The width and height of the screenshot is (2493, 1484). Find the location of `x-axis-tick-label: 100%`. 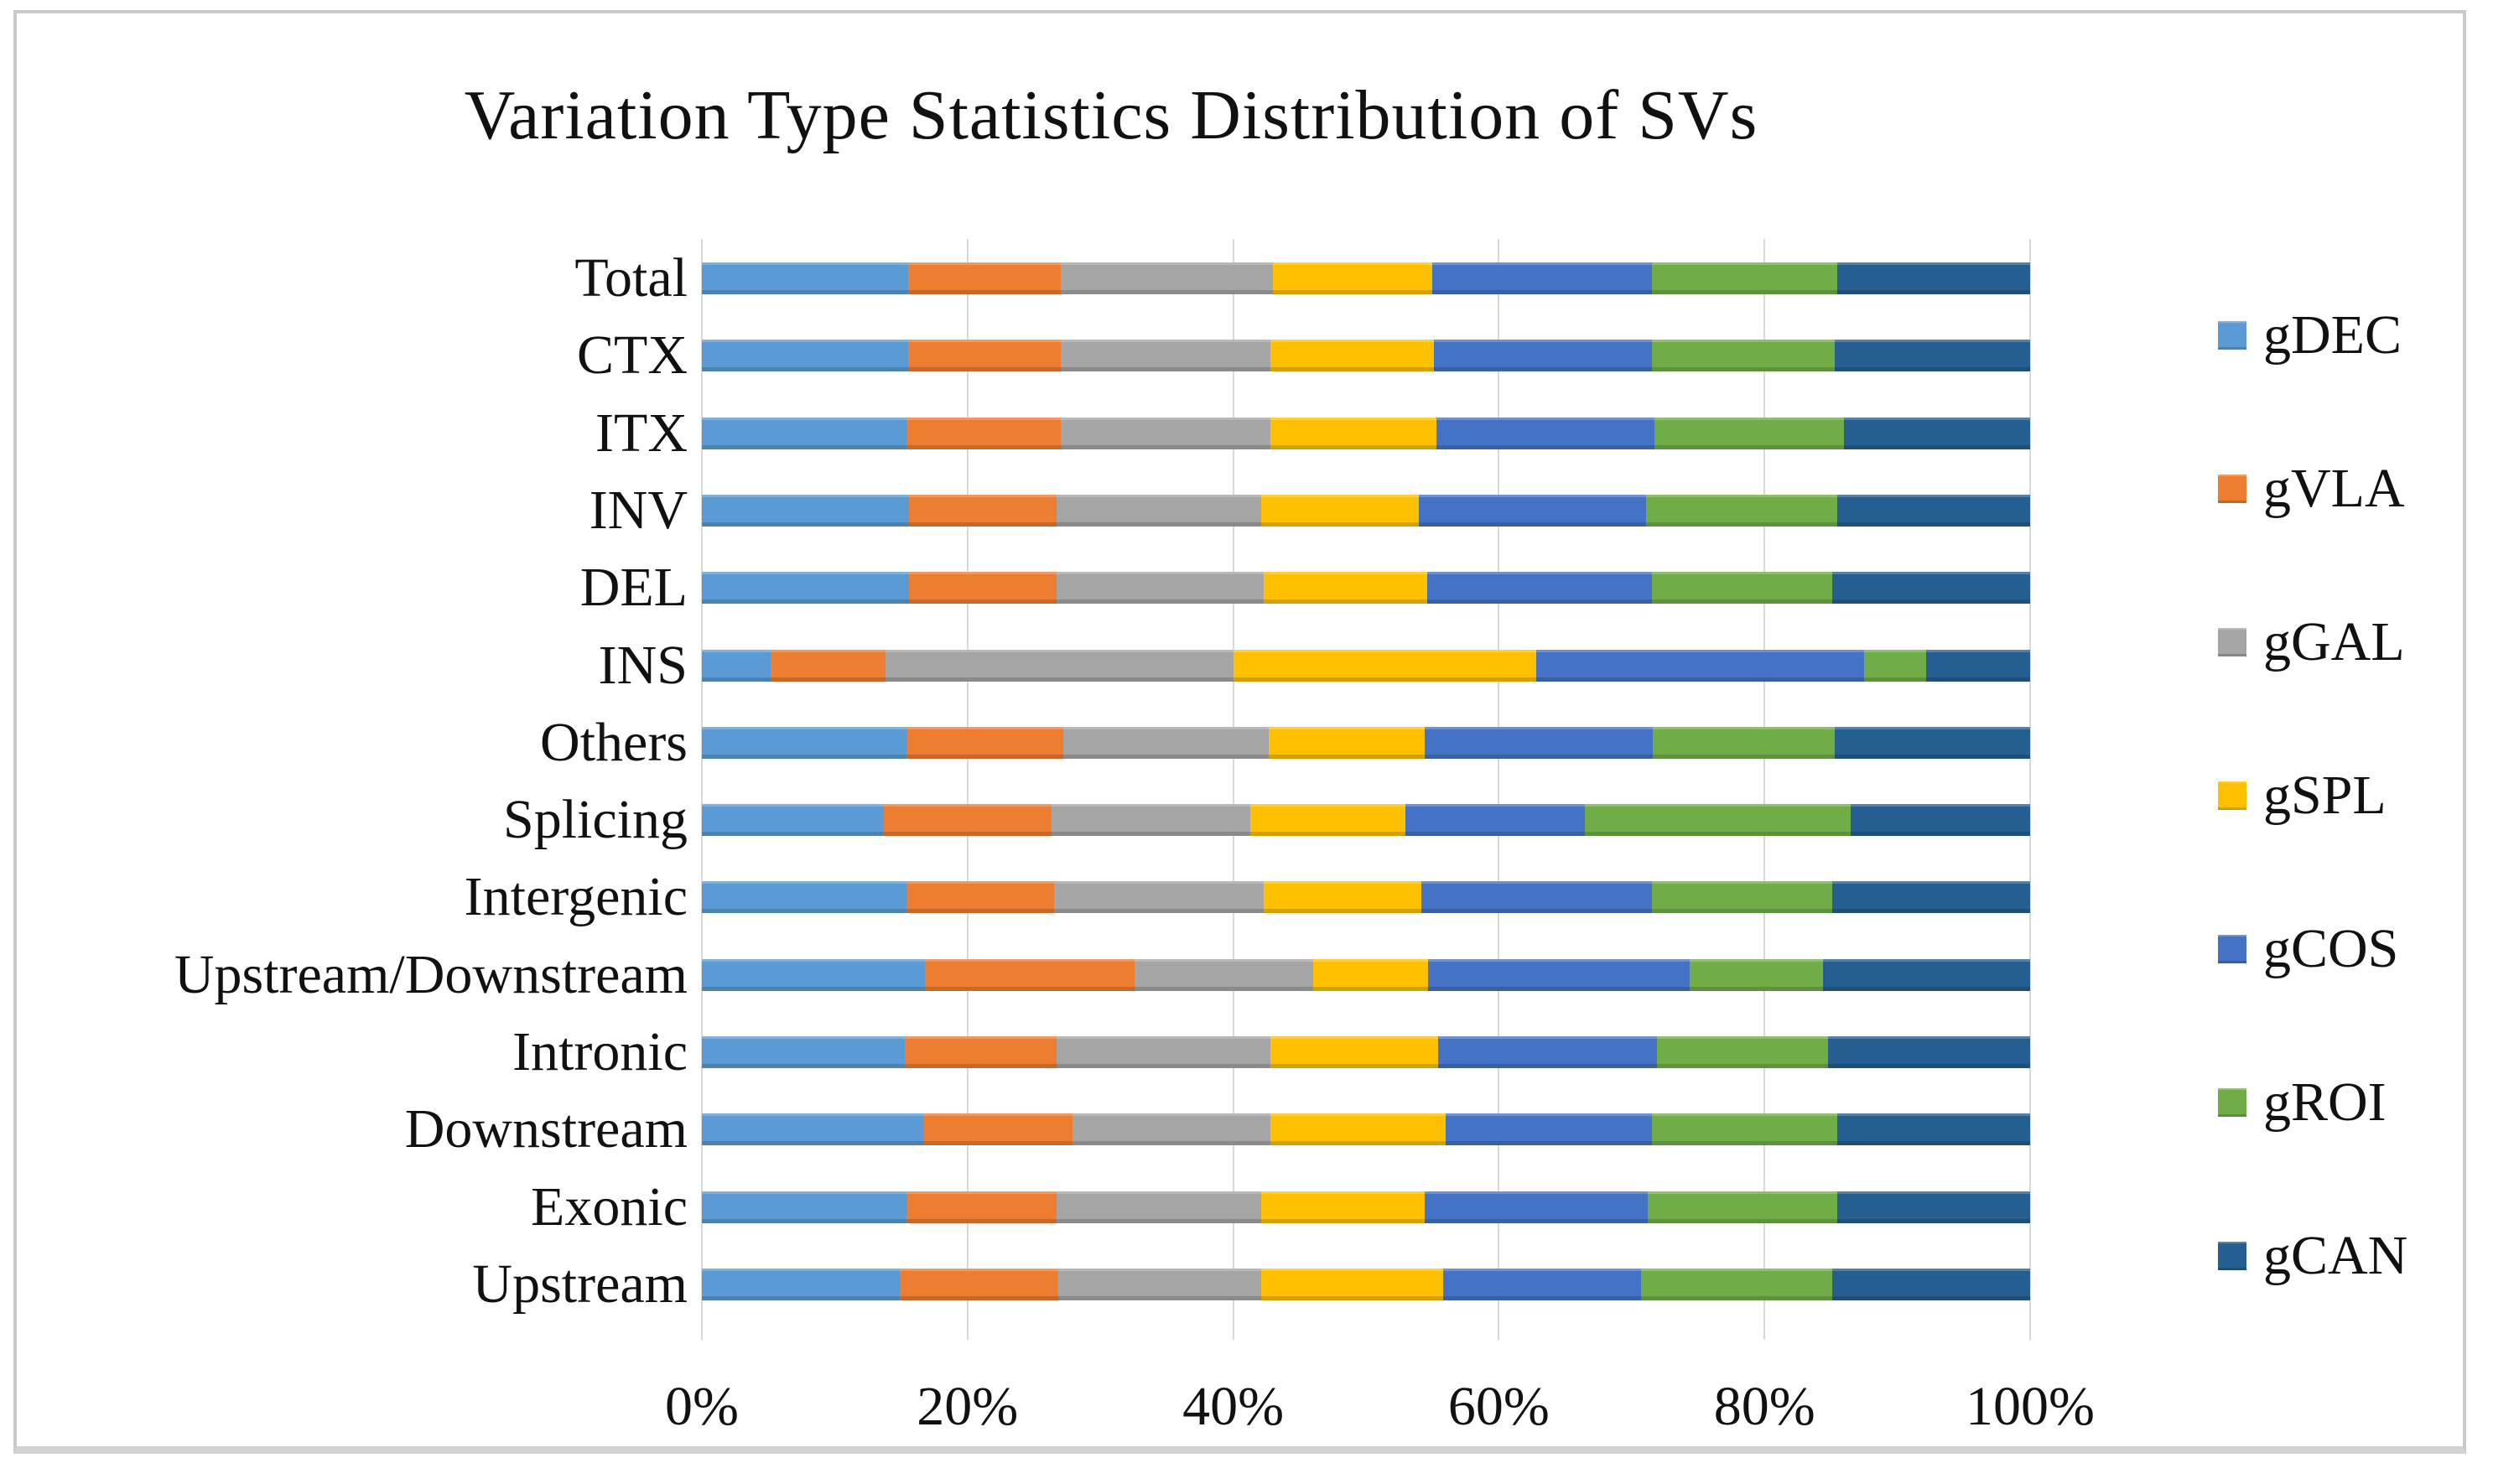

x-axis-tick-label: 100% is located at coordinates (2030, 1406).